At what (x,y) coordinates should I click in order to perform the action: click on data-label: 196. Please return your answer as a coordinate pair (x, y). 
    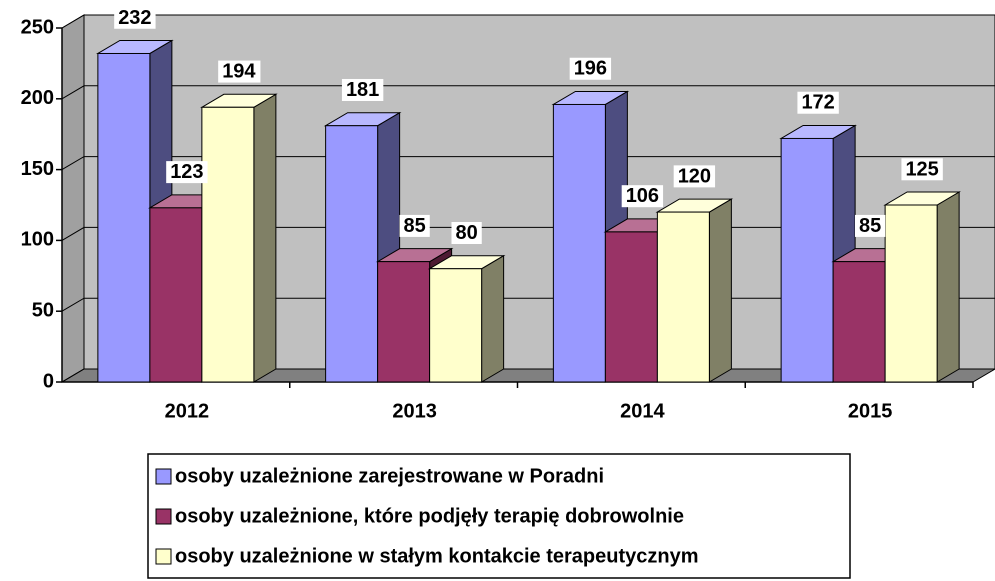
    Looking at the image, I should click on (590, 69).